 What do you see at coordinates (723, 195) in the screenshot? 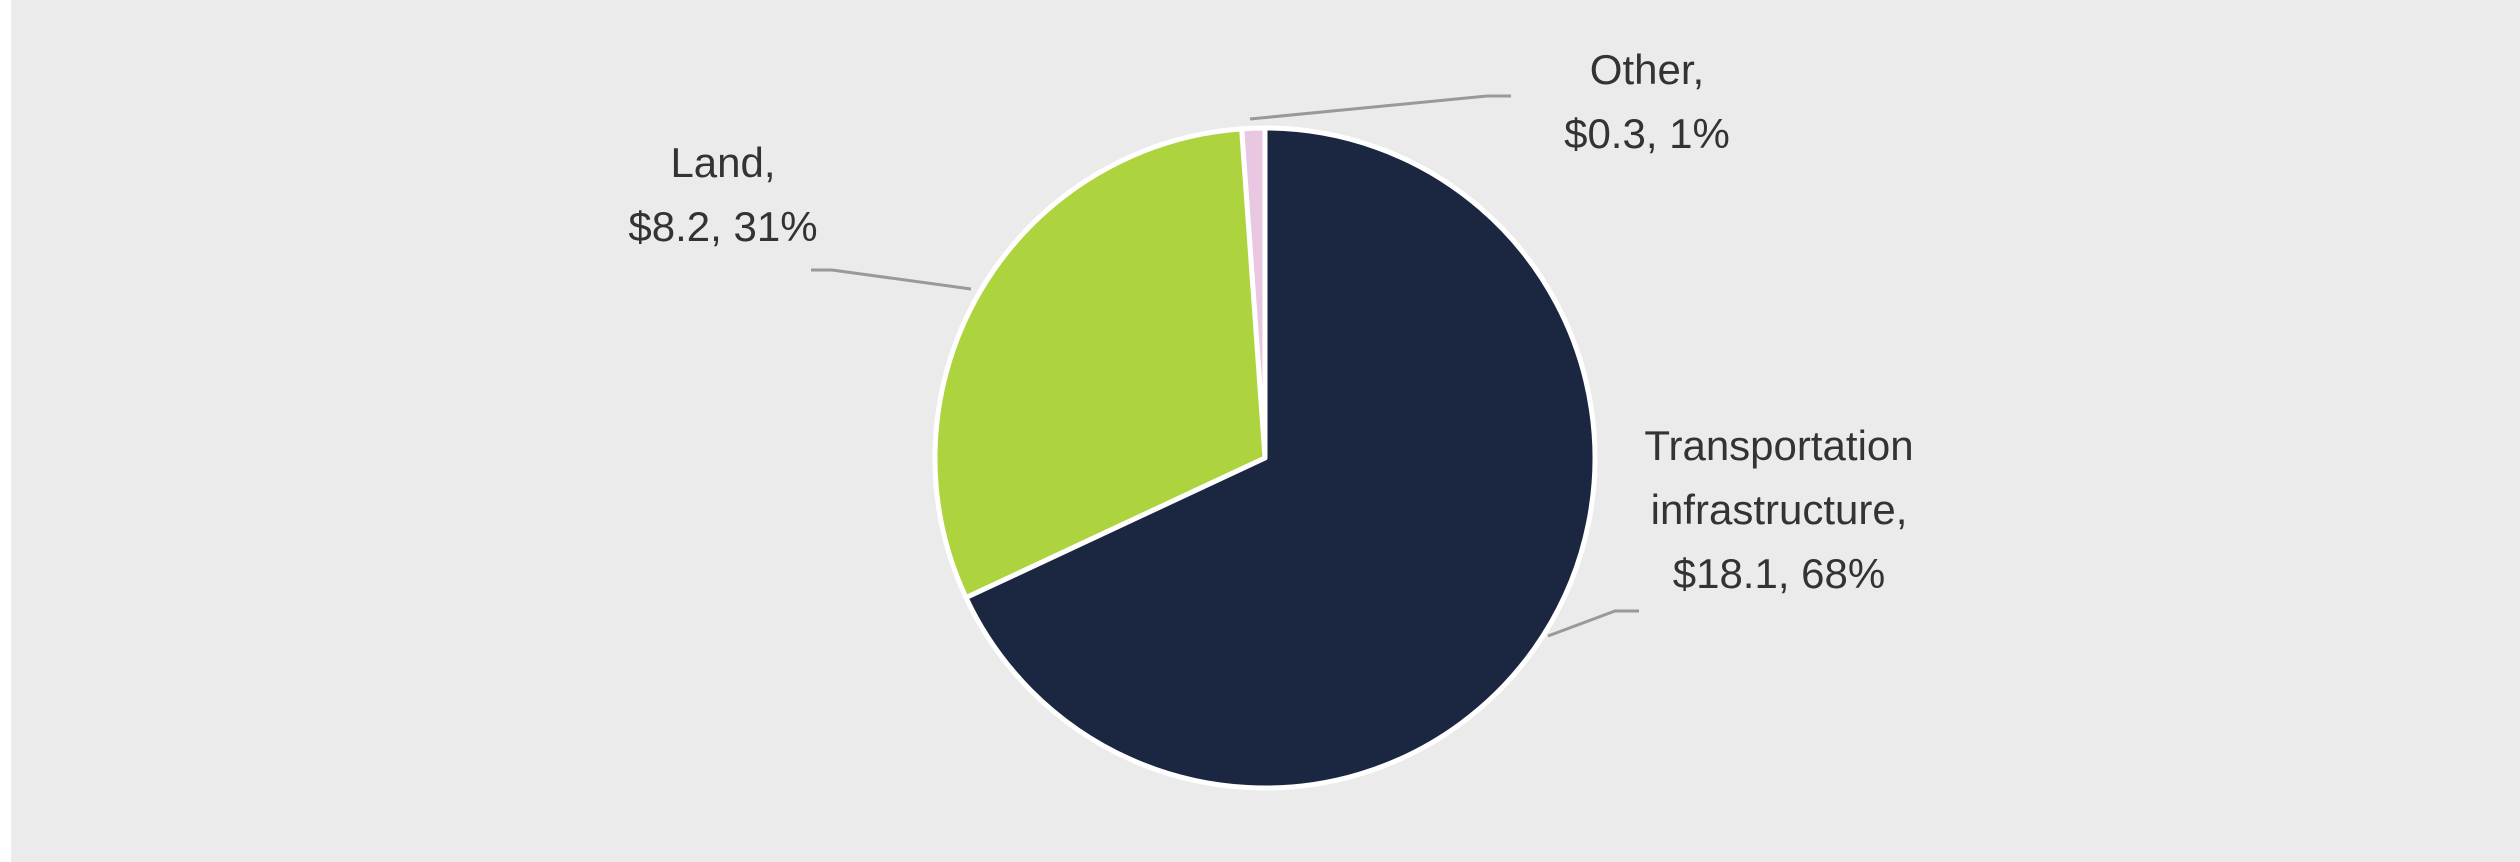
I see `data-label: Land, $8.2, 31%` at bounding box center [723, 195].